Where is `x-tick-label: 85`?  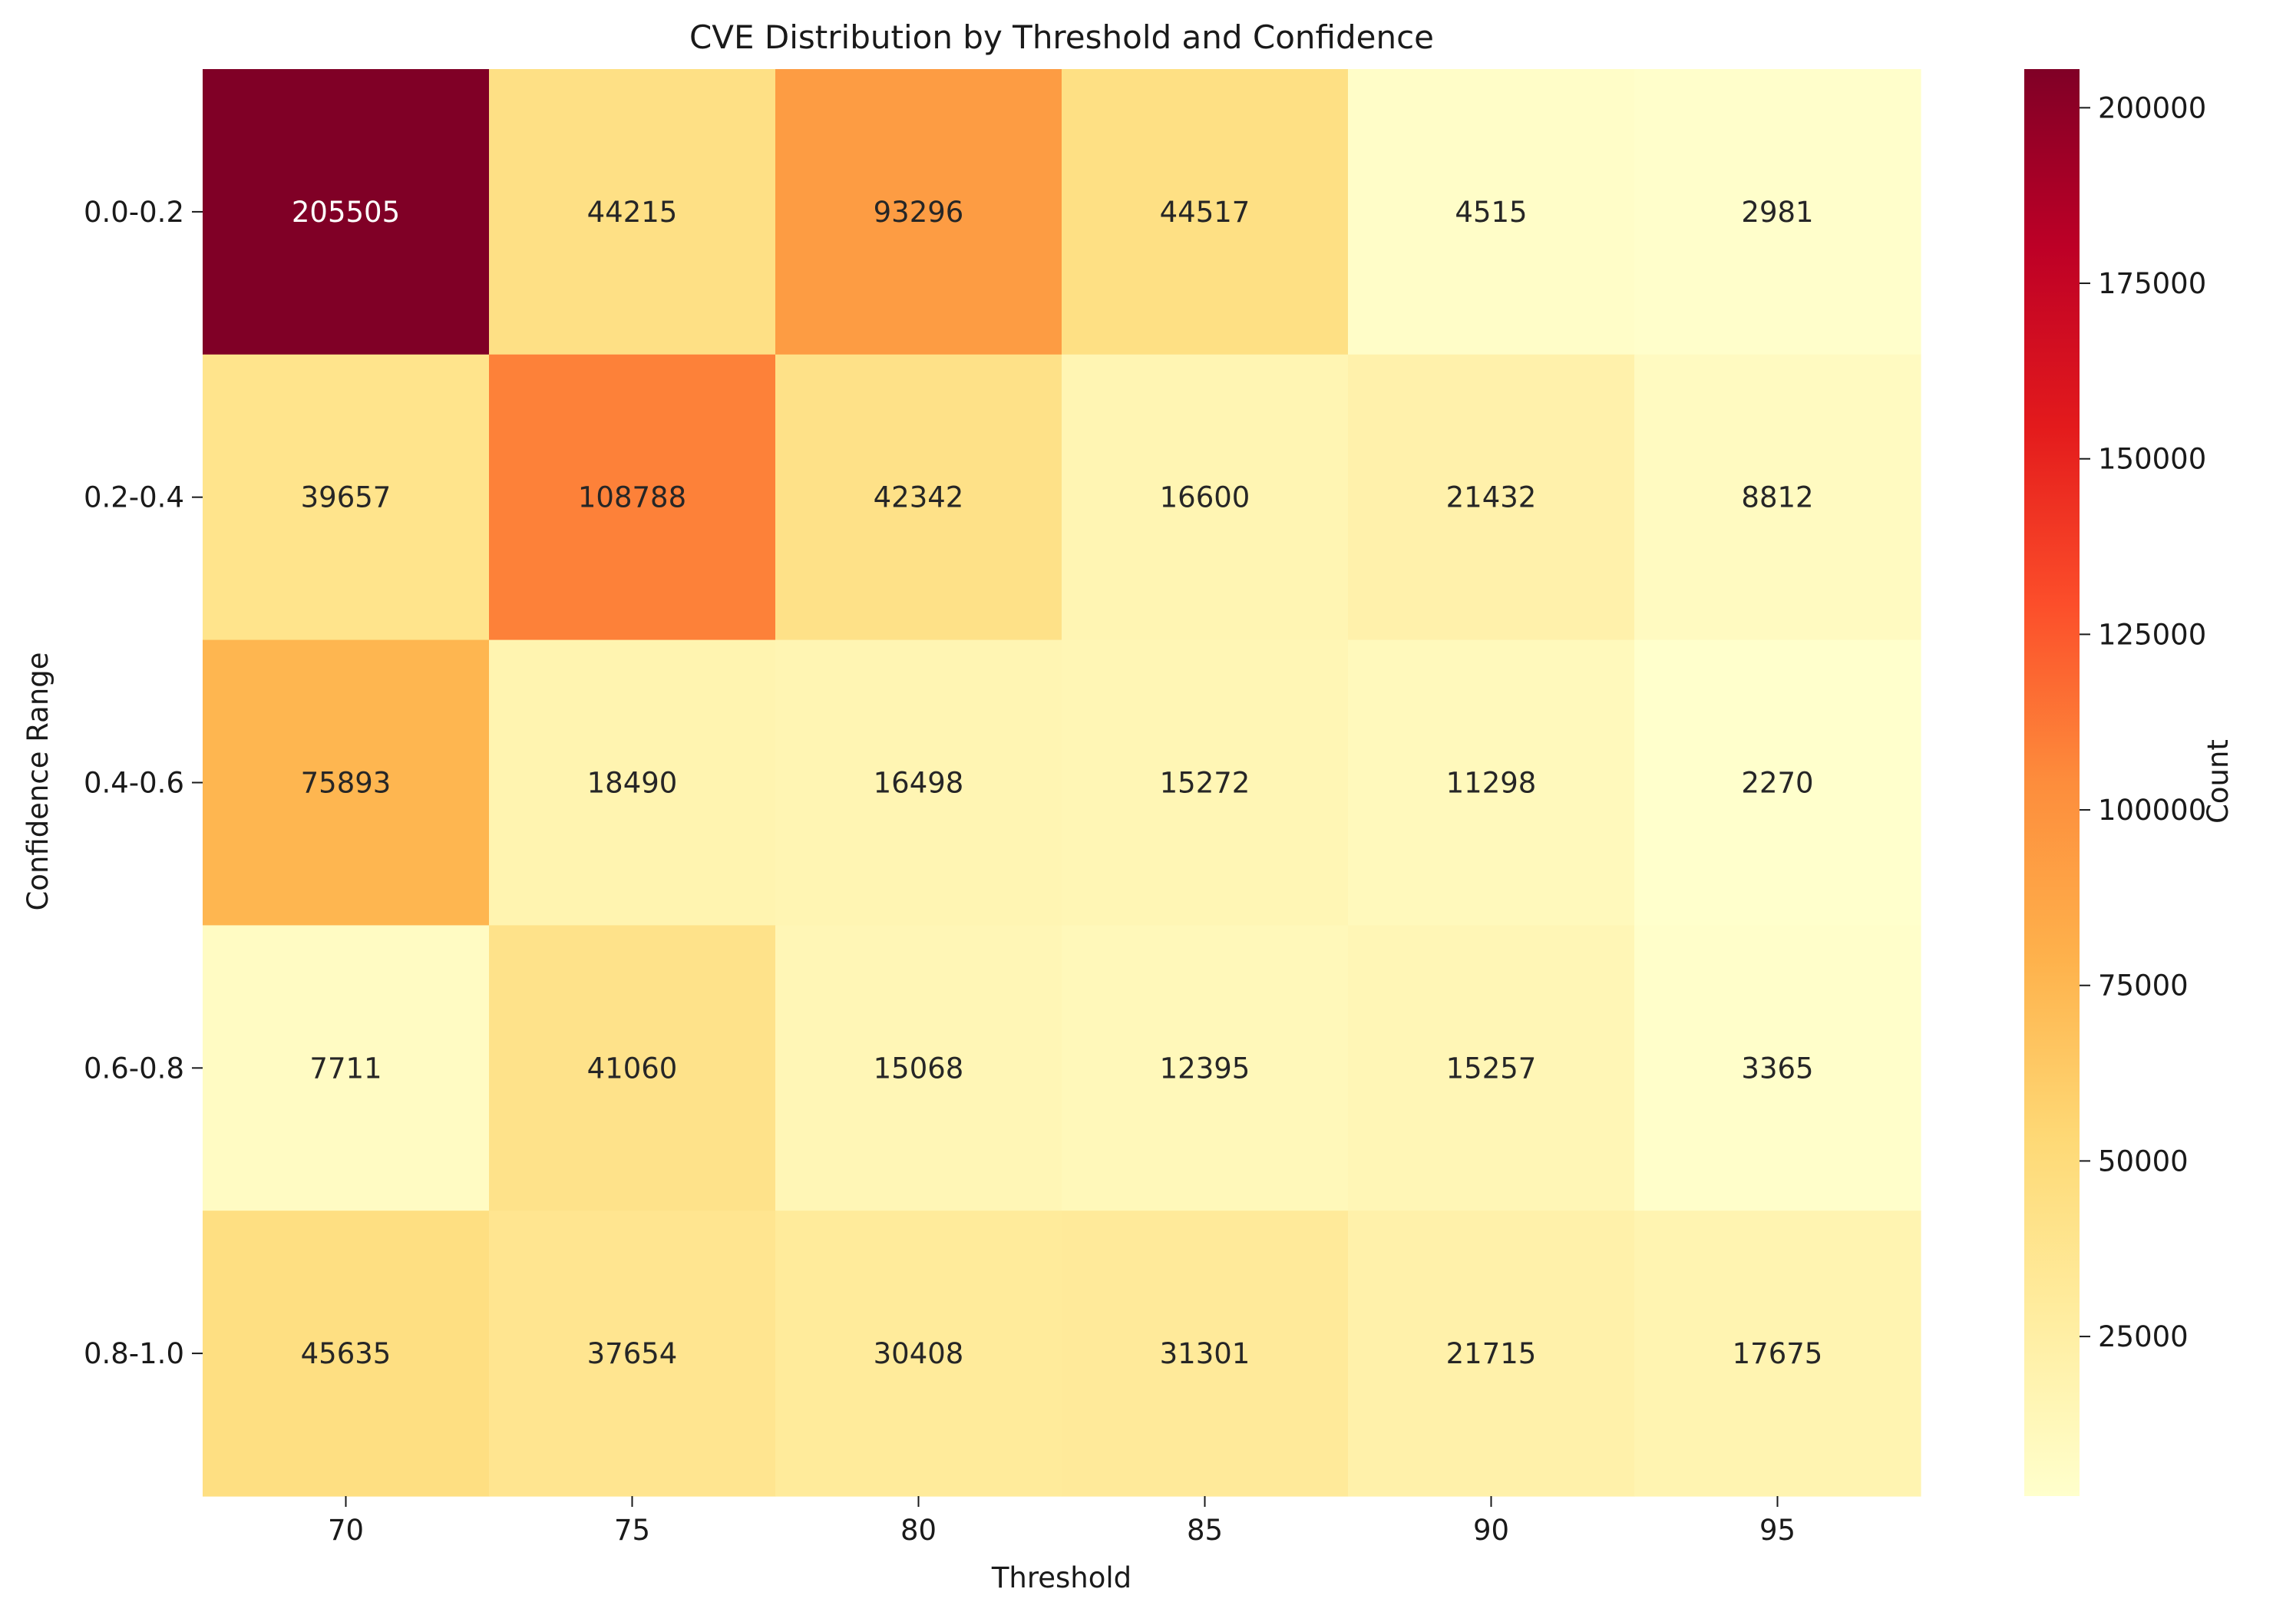 x-tick-label: 85 is located at coordinates (1205, 1530).